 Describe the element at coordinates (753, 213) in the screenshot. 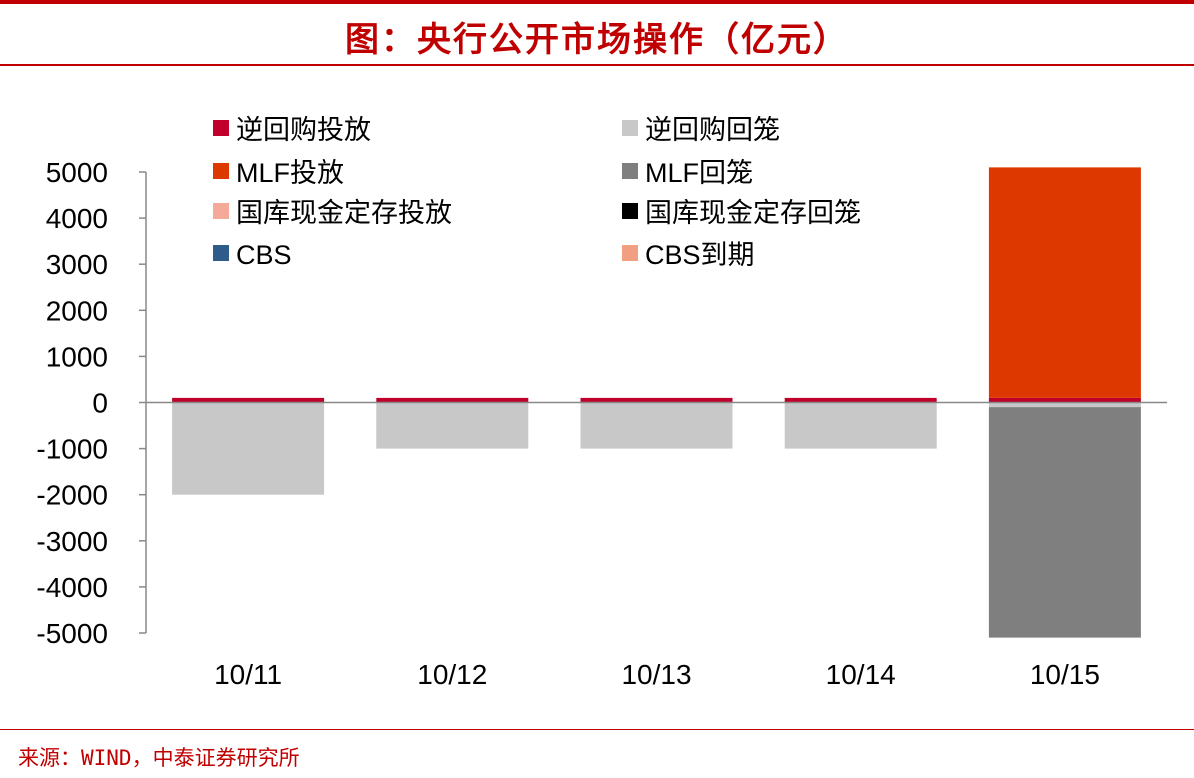

I see `legend-label: 国库现金定存回笼` at that location.